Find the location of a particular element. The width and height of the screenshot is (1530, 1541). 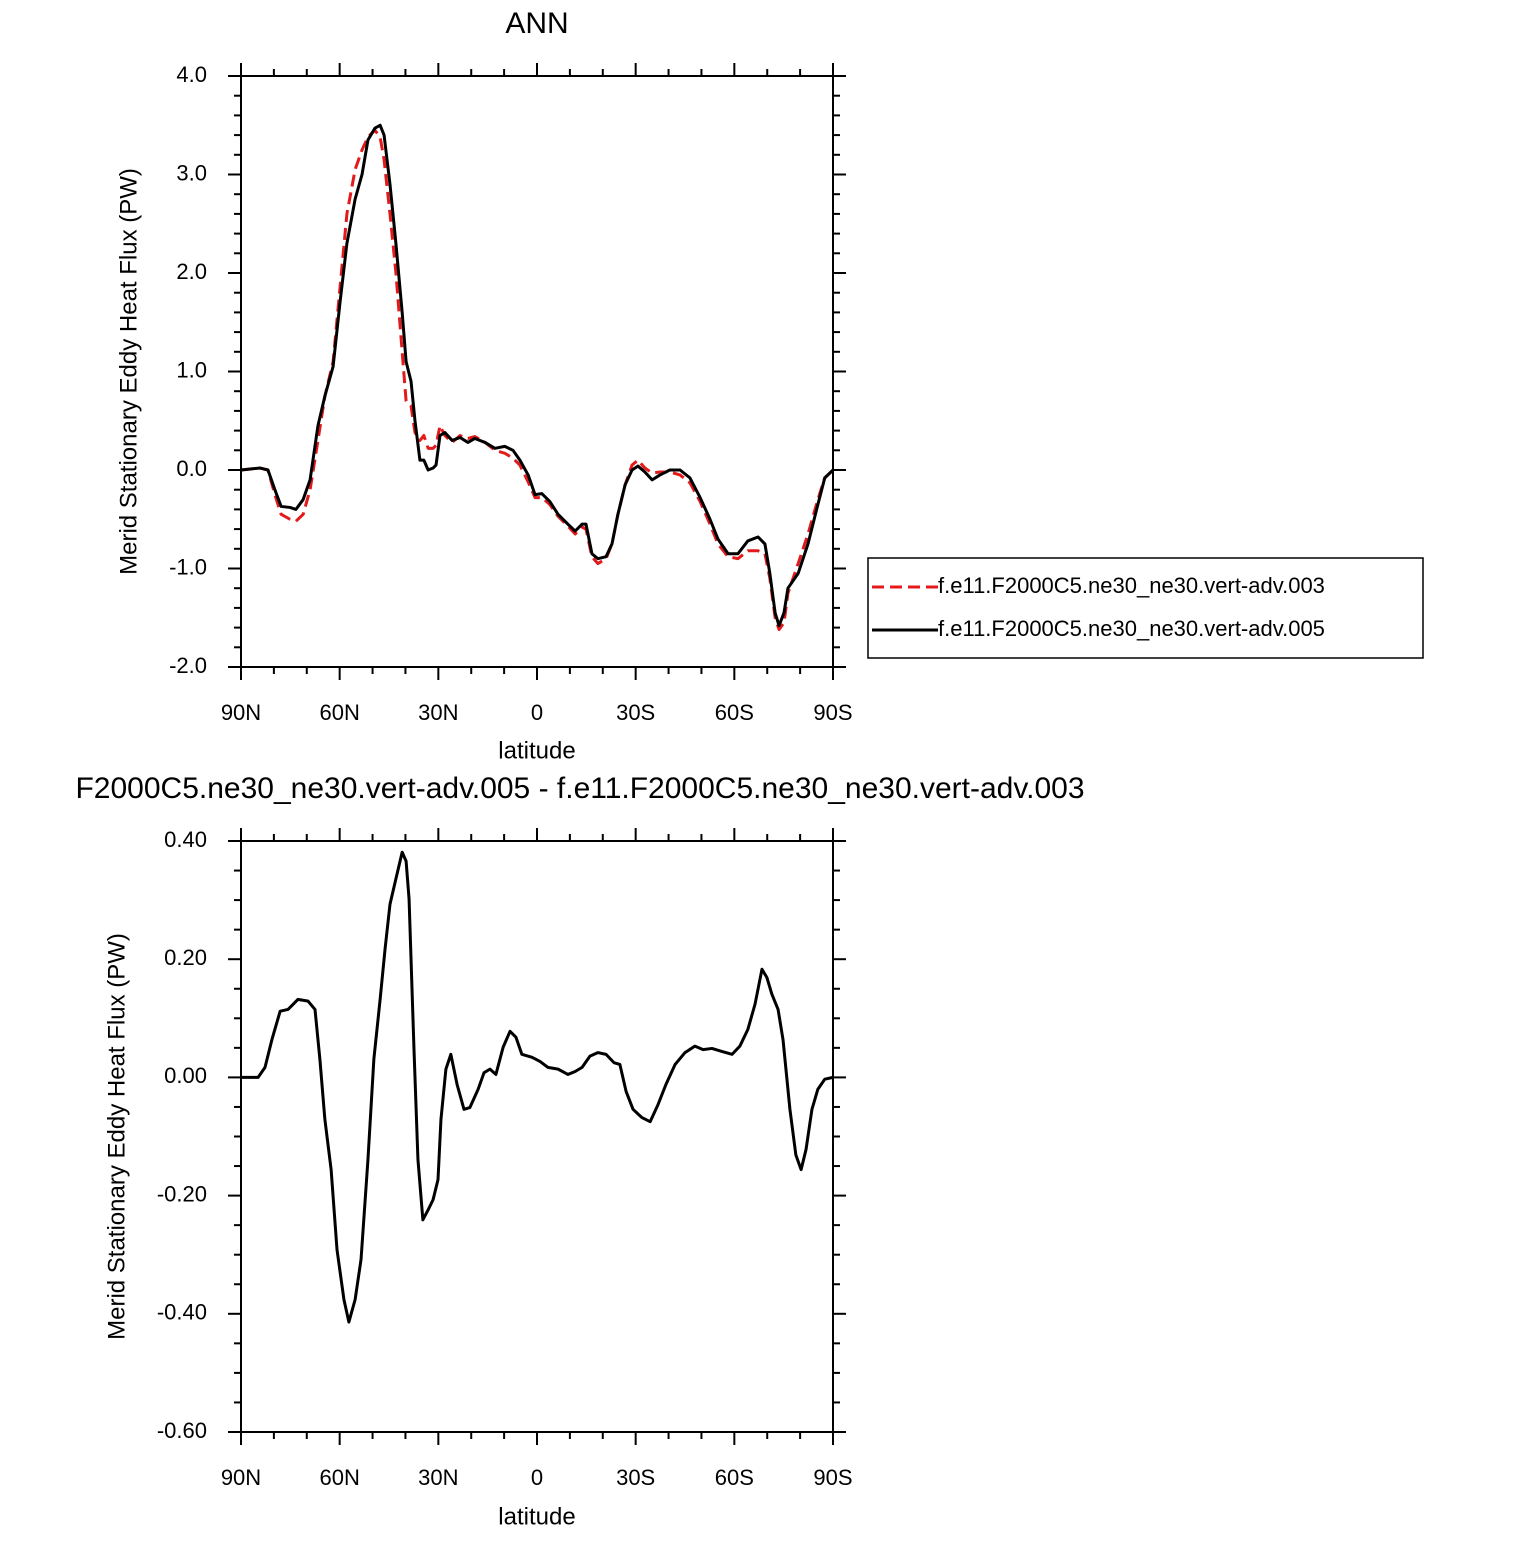

y-tick-label: -1.0 is located at coordinates (188, 566).